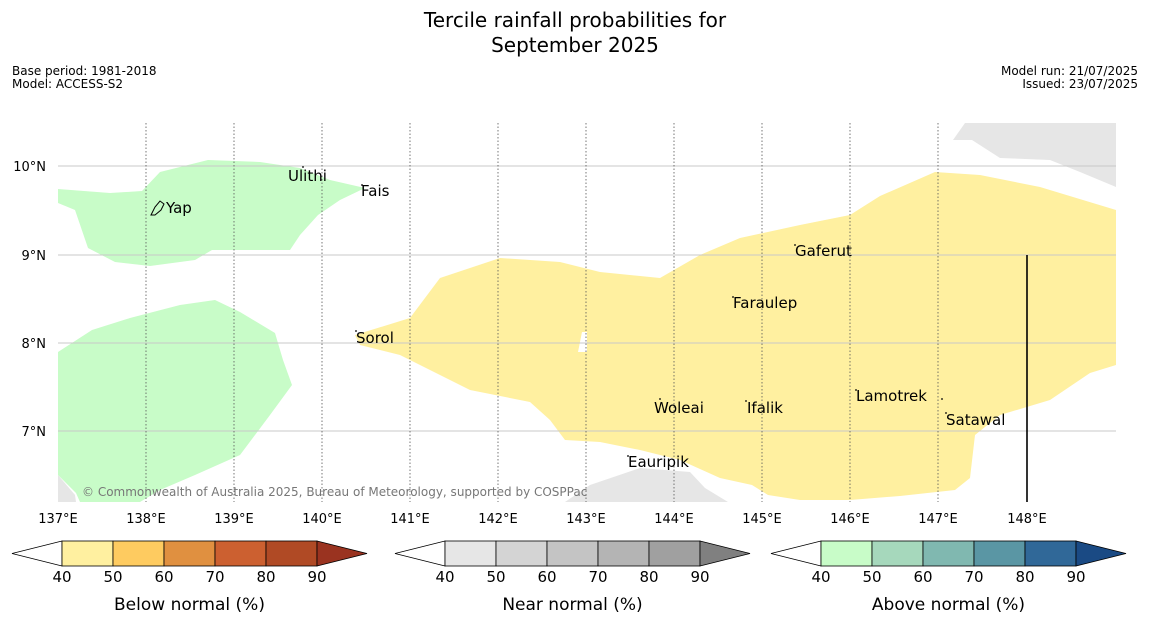 This screenshot has width=1150, height=644. I want to click on lon-tick-141e: 141°E, so click(410, 519).